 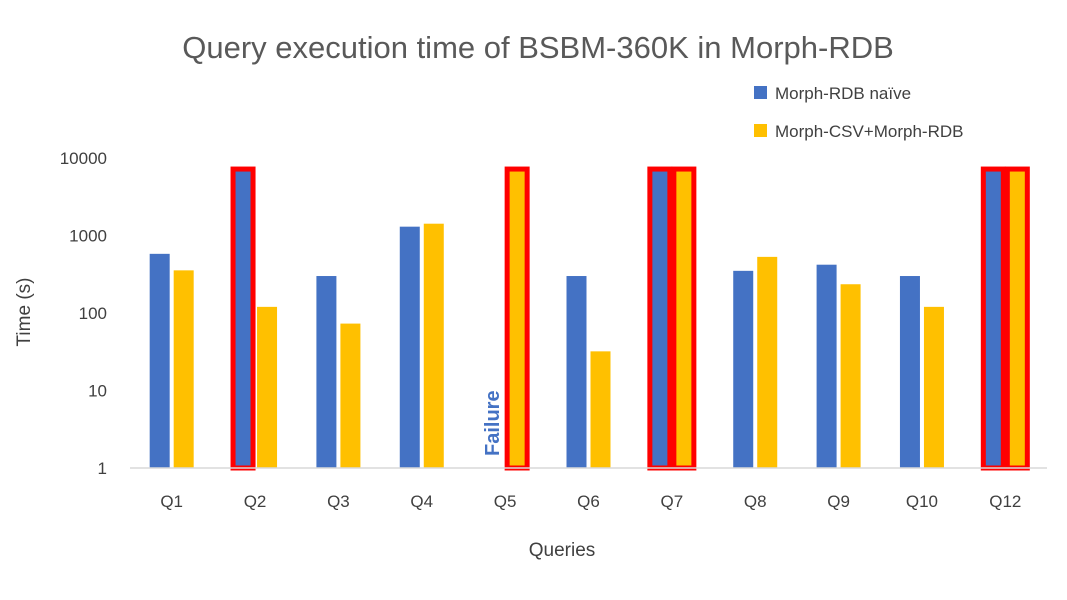 What do you see at coordinates (88, 236) in the screenshot?
I see `y-tick-label: 1000` at bounding box center [88, 236].